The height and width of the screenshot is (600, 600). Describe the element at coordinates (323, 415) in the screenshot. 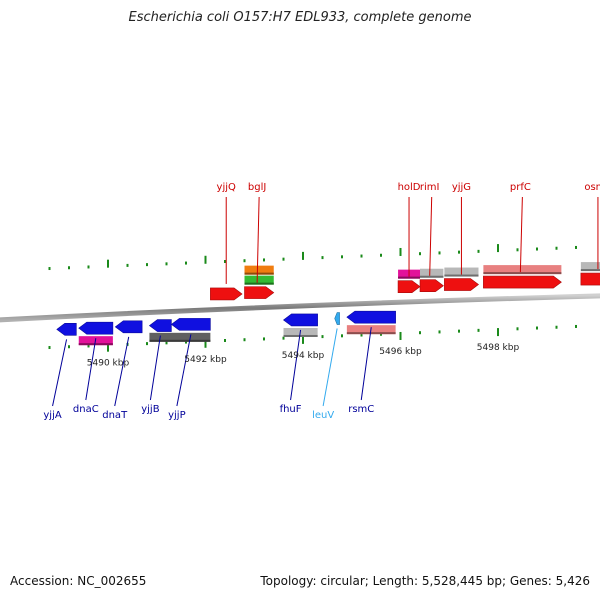

I see `gene-label: leuV` at that location.